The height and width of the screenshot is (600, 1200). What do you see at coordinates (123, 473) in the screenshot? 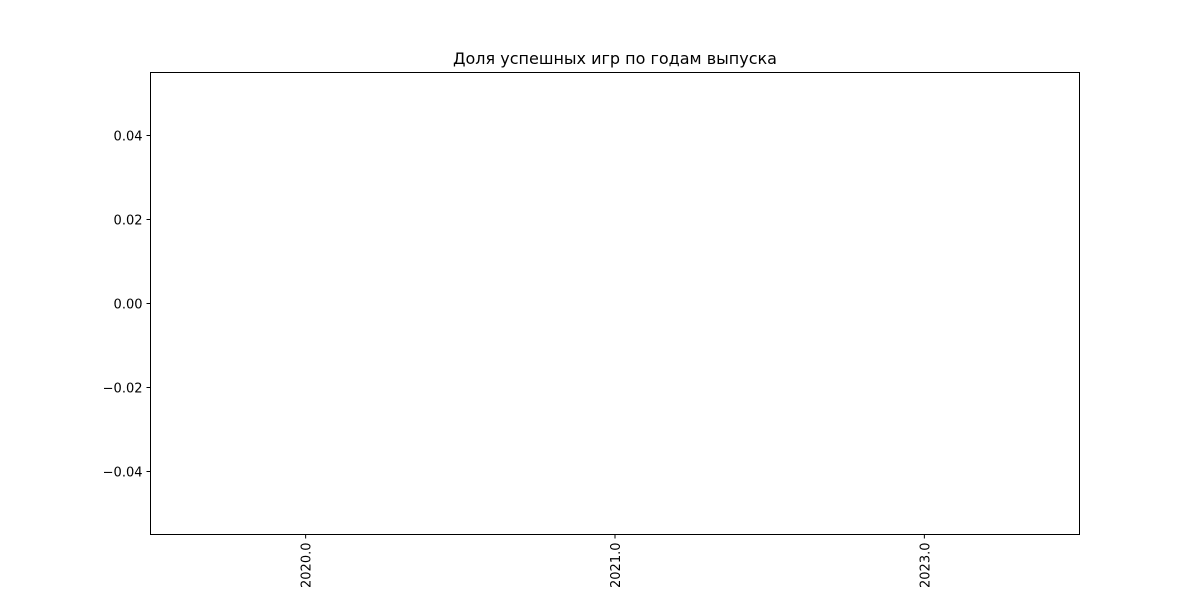
I see `y-tick-label: −0.04` at bounding box center [123, 473].